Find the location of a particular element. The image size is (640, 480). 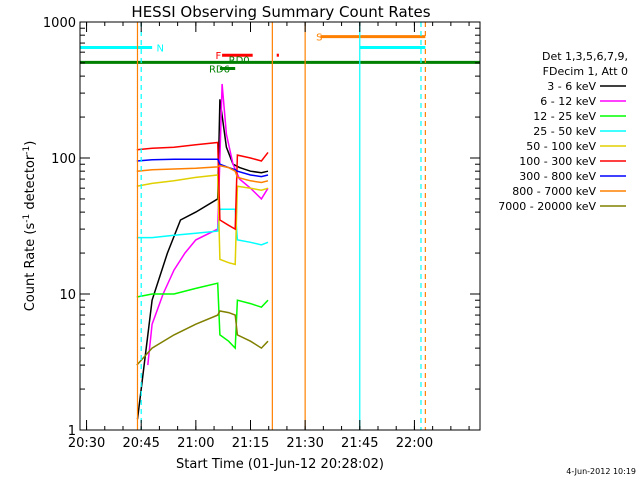

x-tick-label: 20:45 is located at coordinates (140, 443).